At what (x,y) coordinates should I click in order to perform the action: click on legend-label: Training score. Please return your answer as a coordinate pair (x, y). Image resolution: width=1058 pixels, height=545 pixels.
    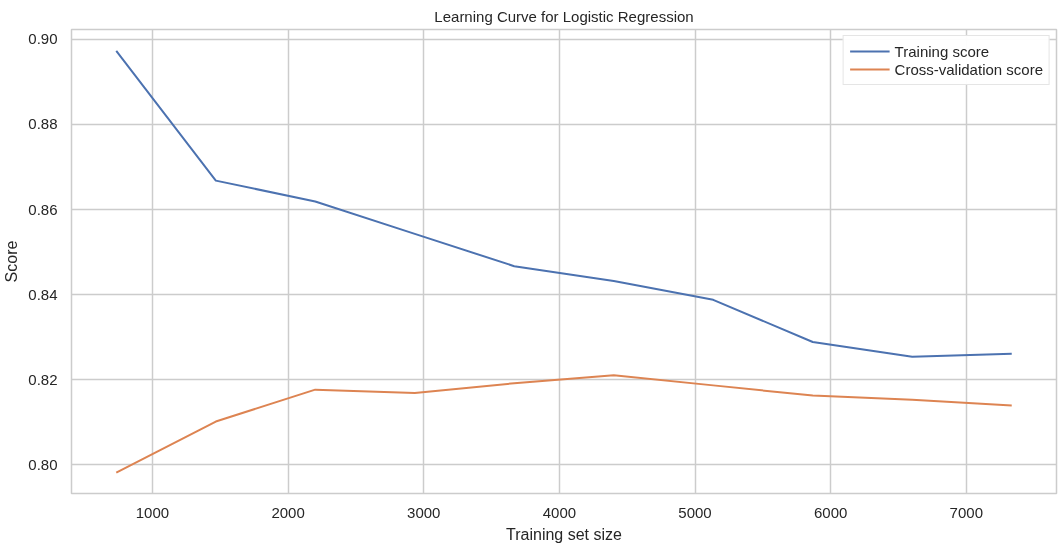
    Looking at the image, I should click on (942, 51).